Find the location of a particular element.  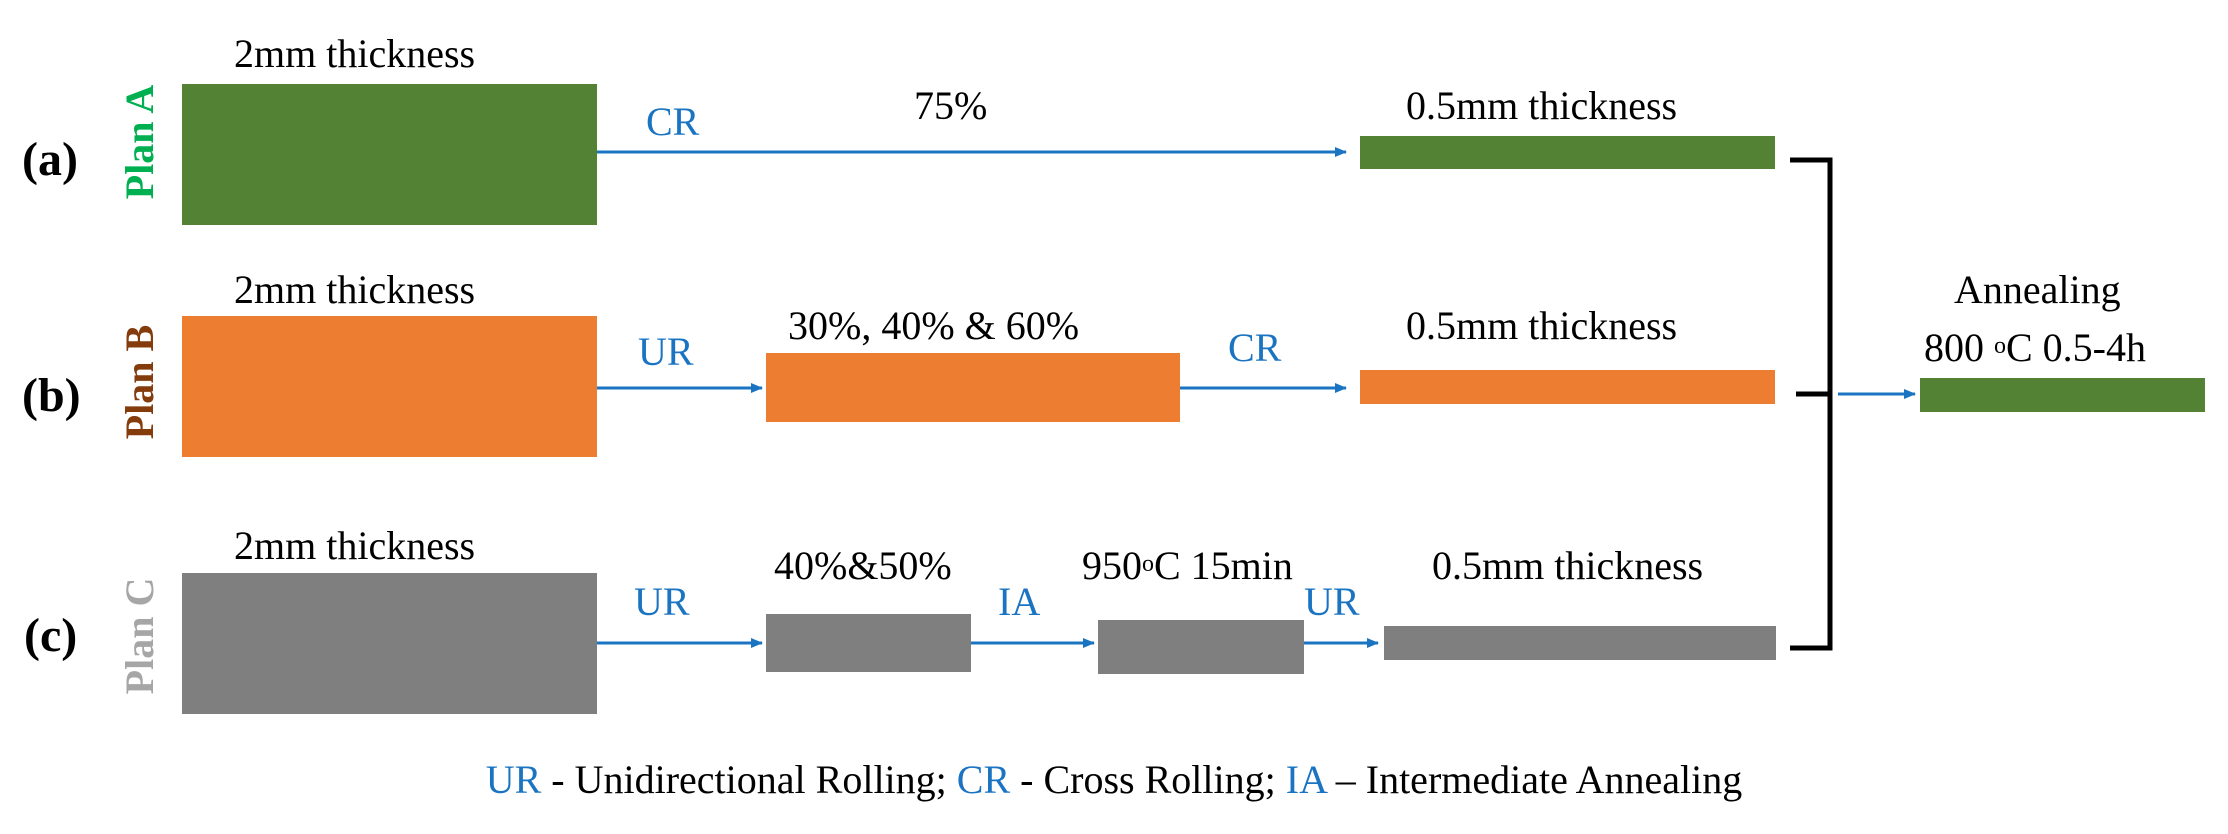

legend-ia-text: – Intermediate Annealing is located at coordinates (1534, 779).